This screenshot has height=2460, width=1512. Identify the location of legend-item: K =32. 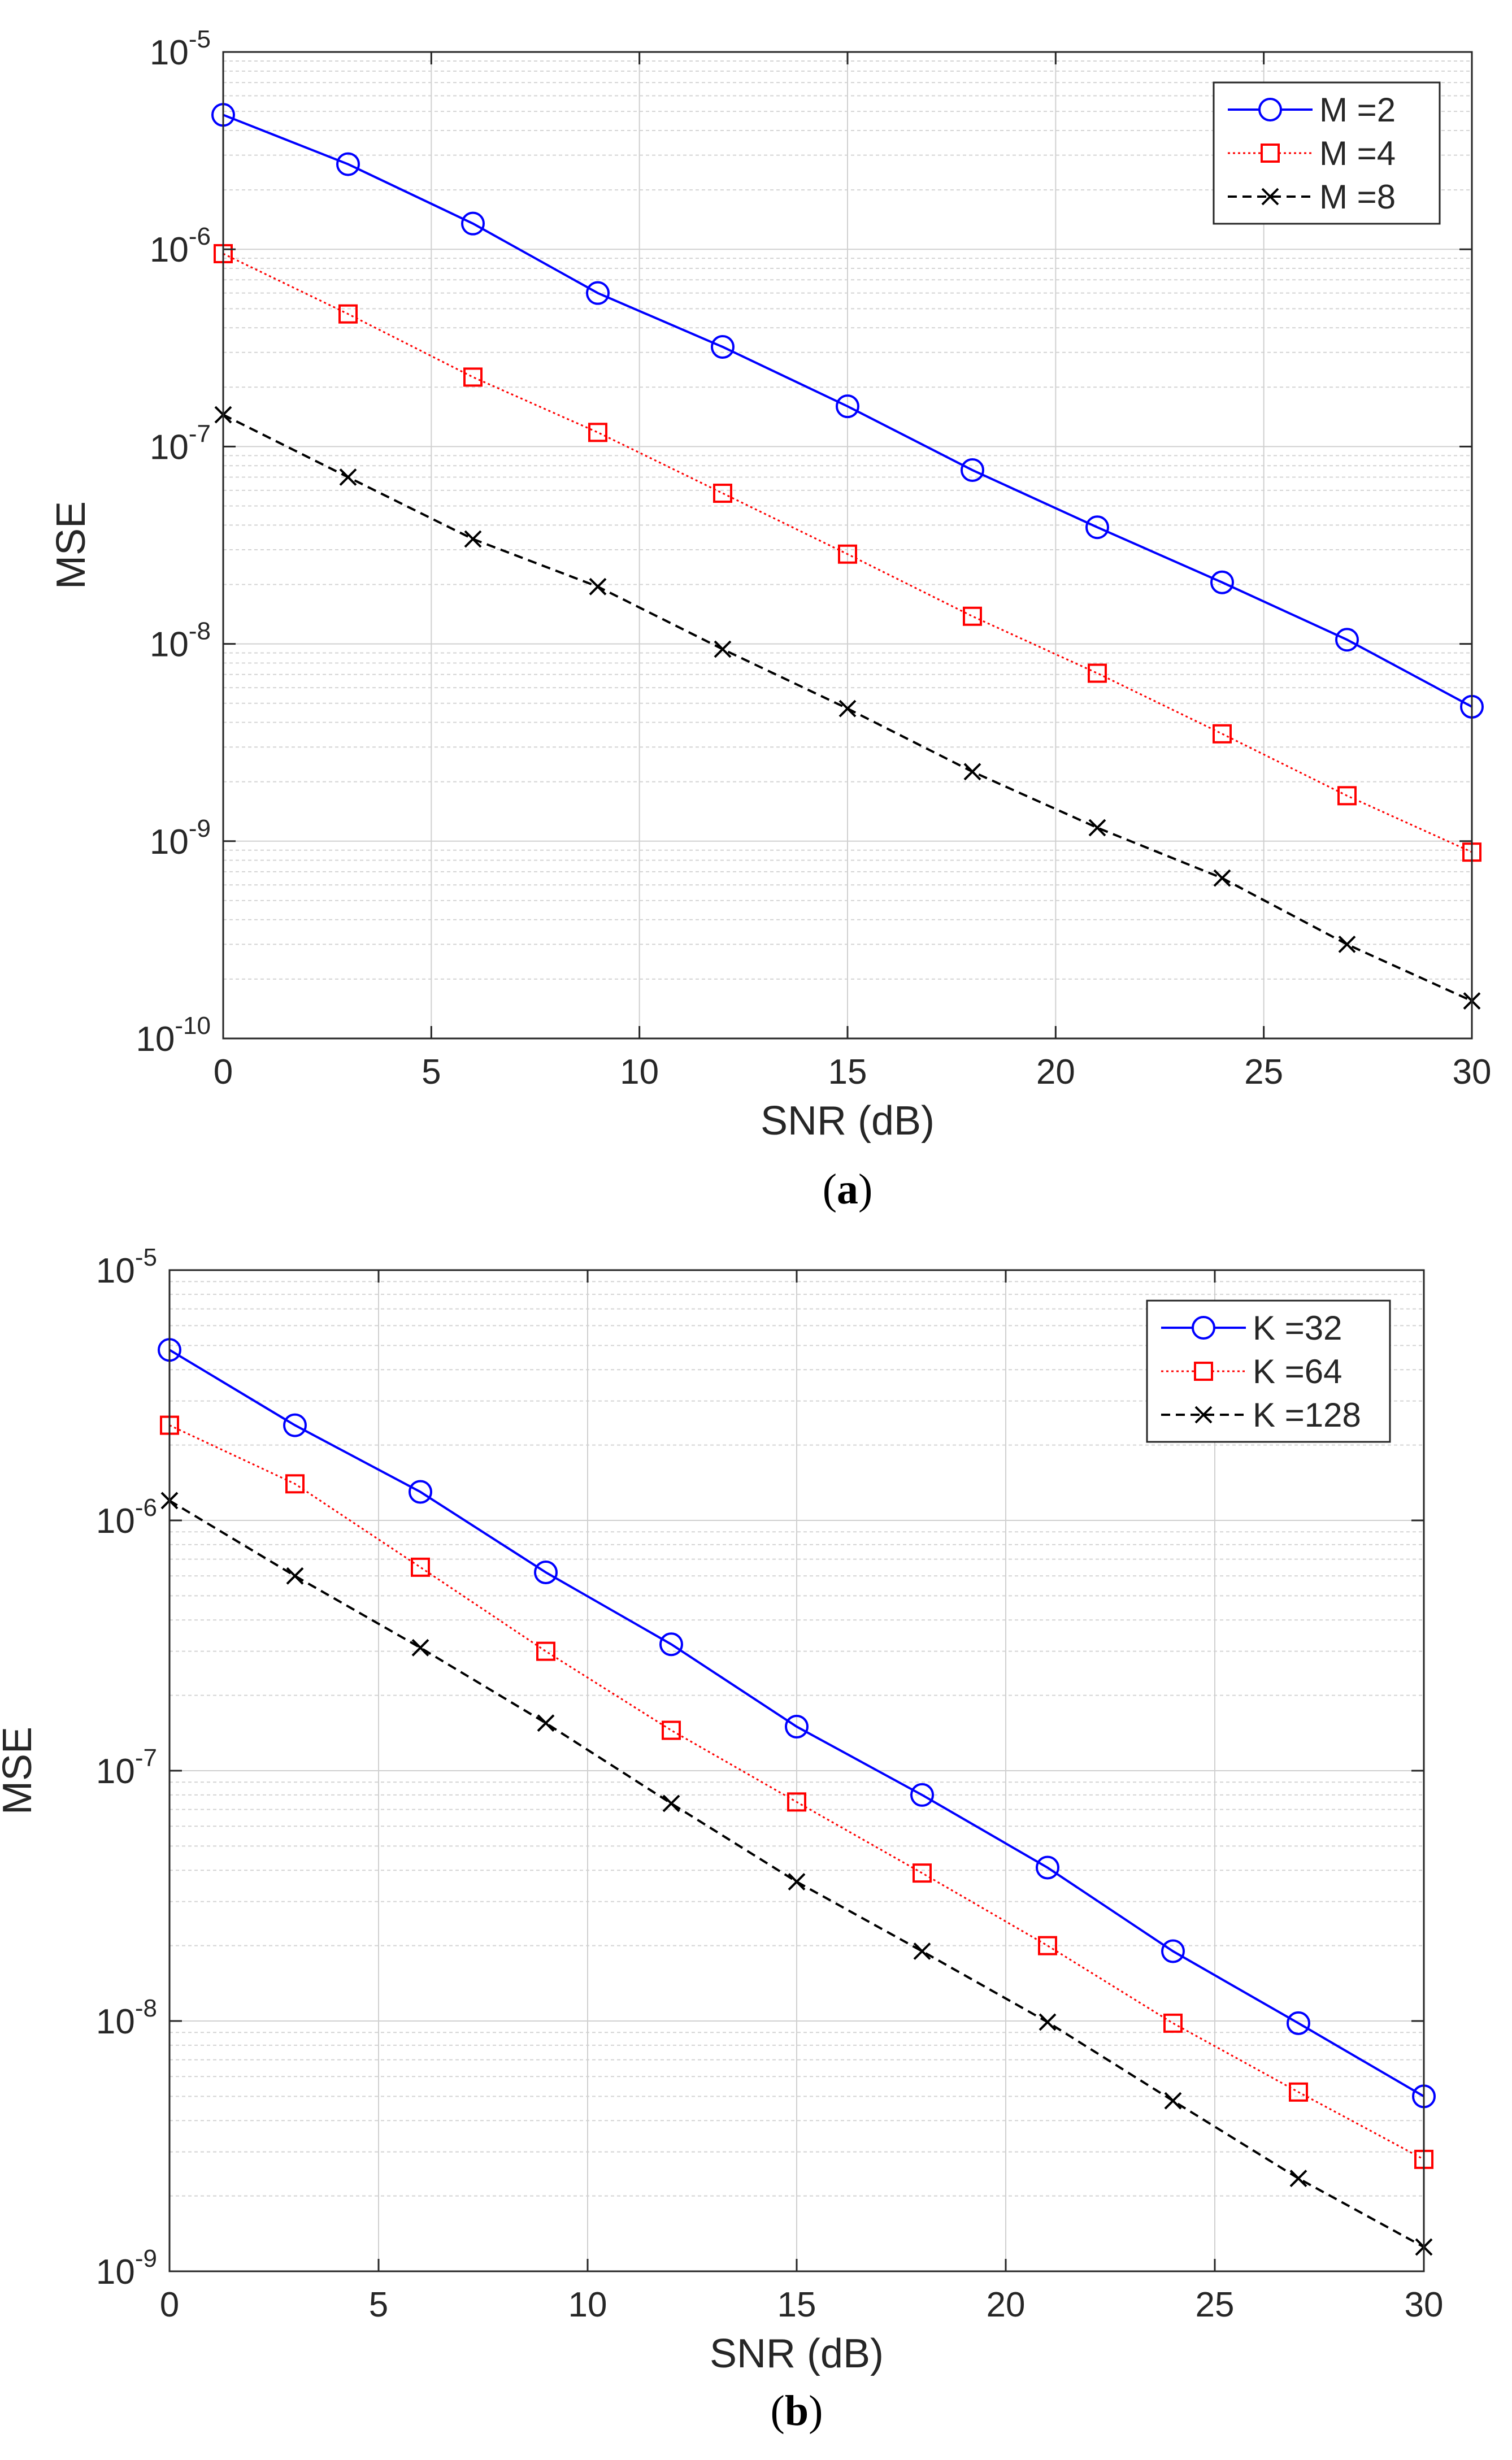
(1251, 1328).